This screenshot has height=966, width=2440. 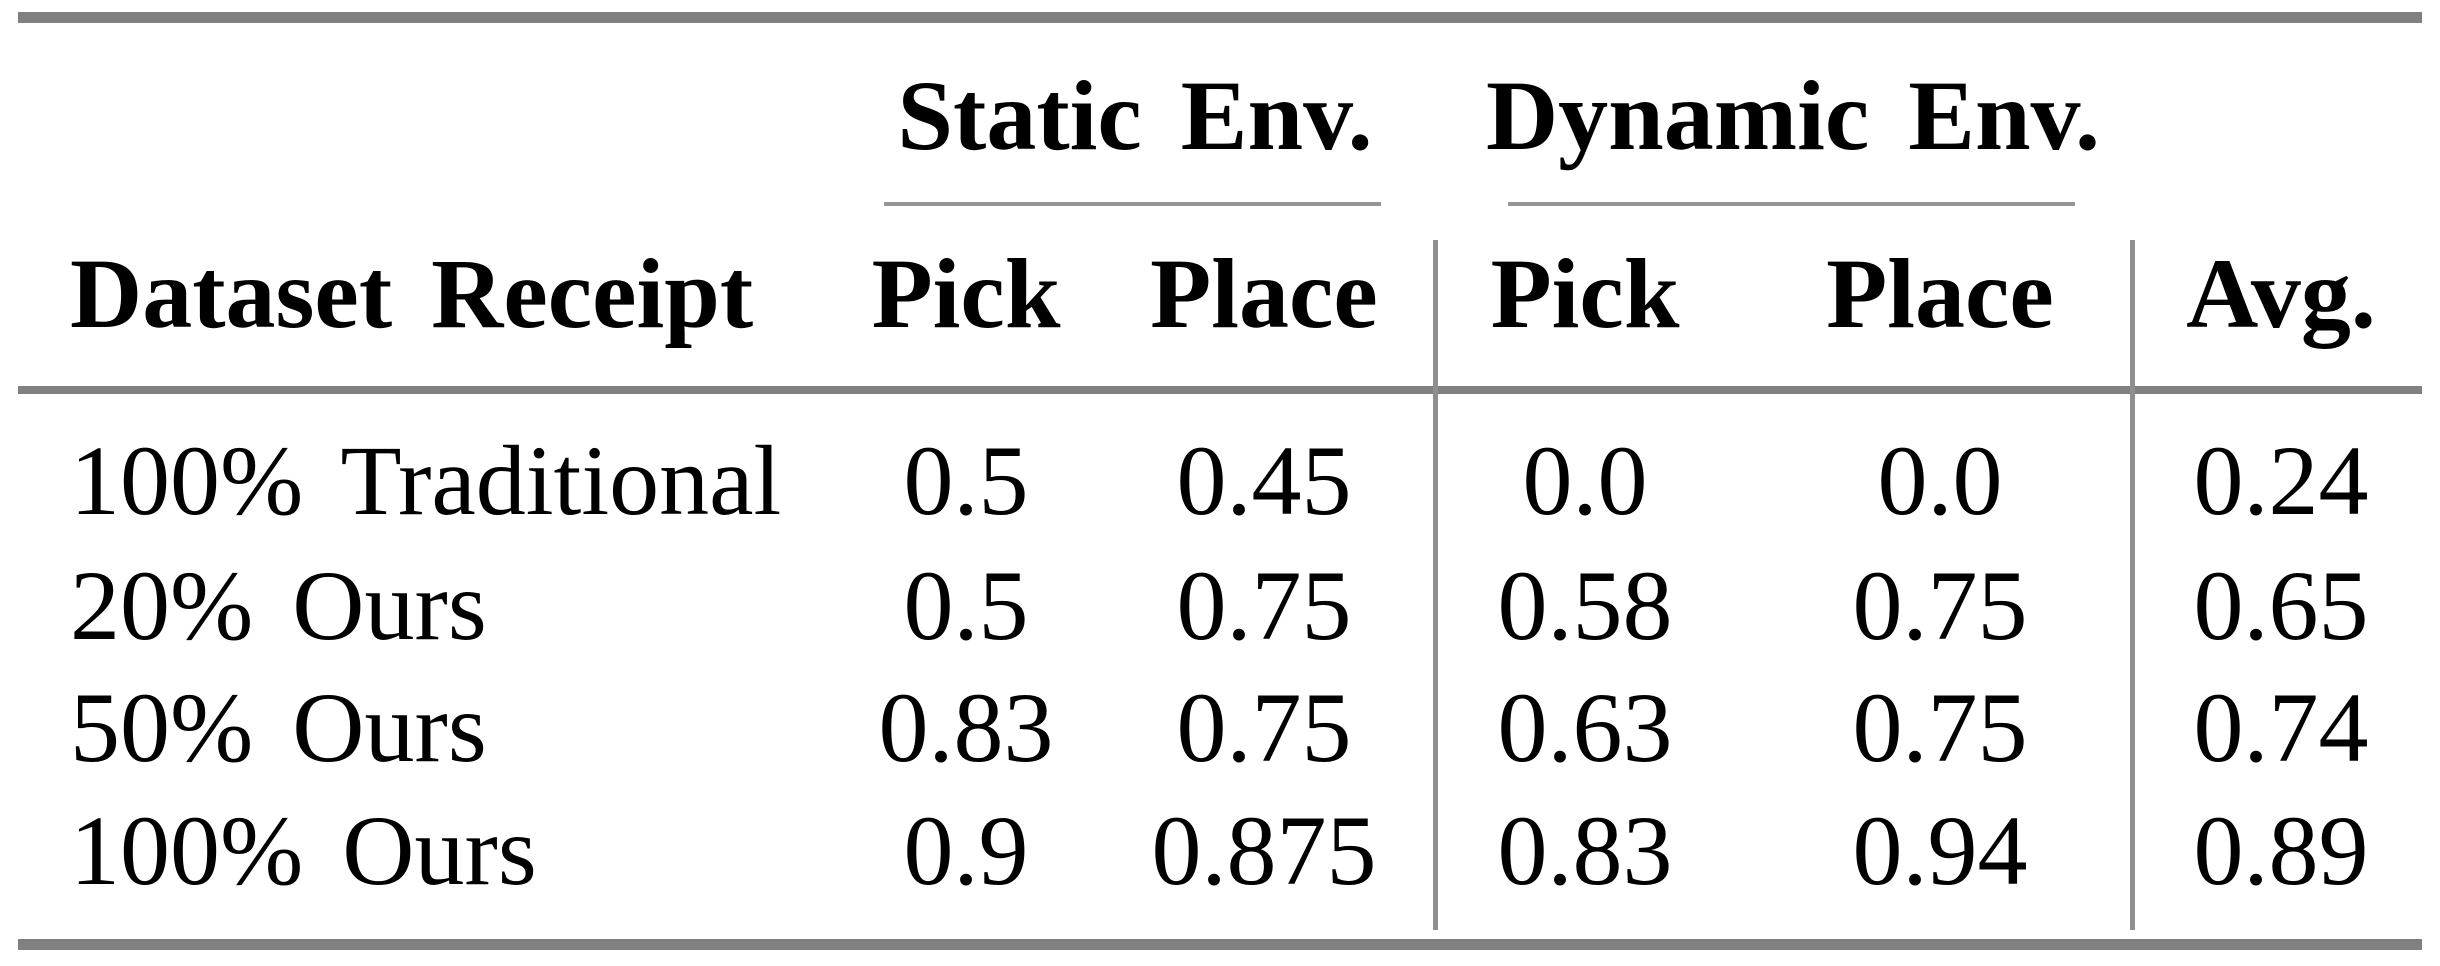 I want to click on static-env-underline, so click(x=1132, y=204).